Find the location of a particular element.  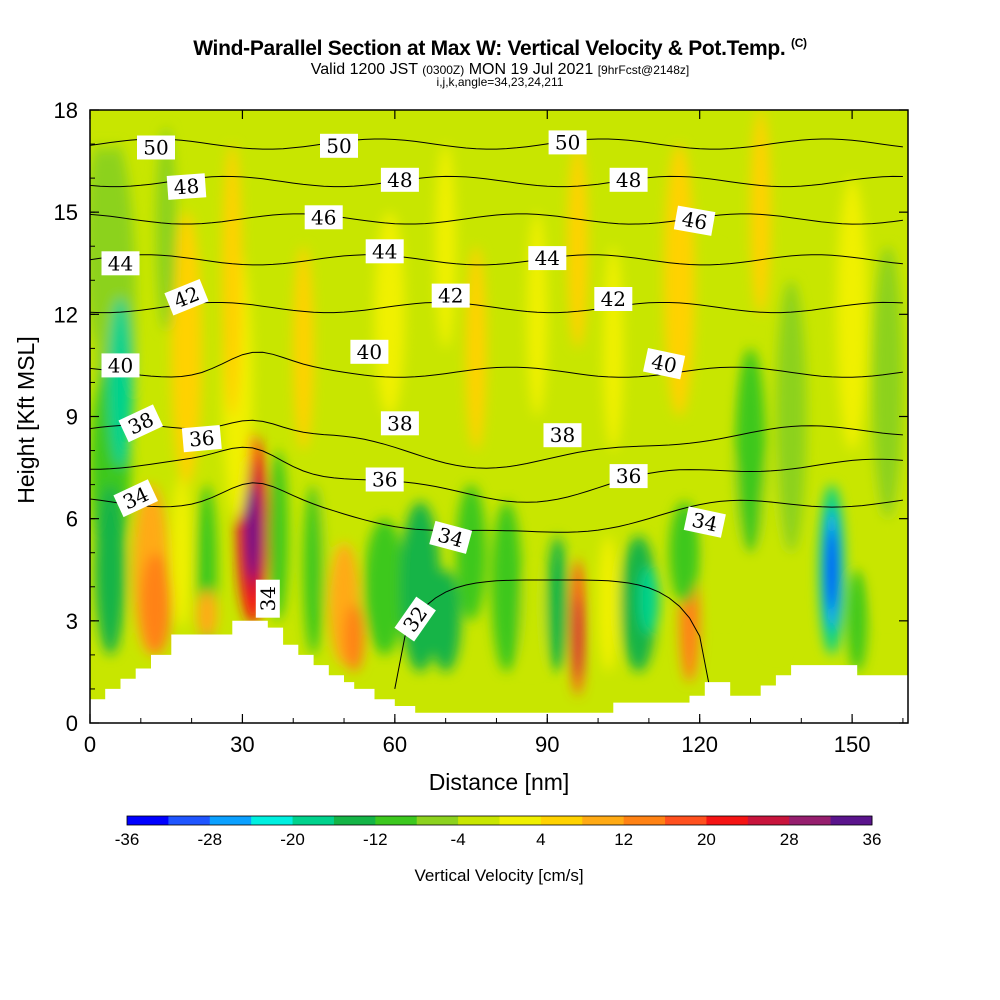

colorbar-tick-label: 20 is located at coordinates (706, 839).